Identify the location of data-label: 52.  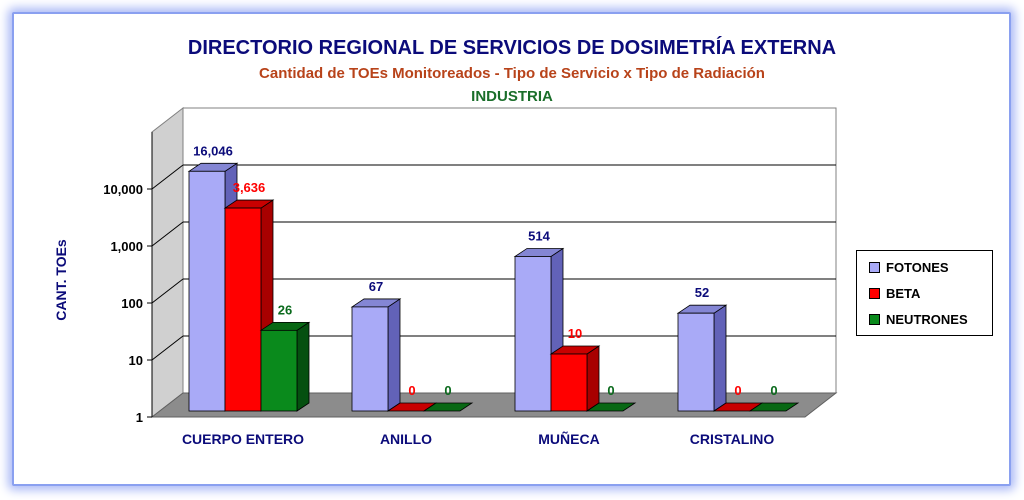
(702, 292).